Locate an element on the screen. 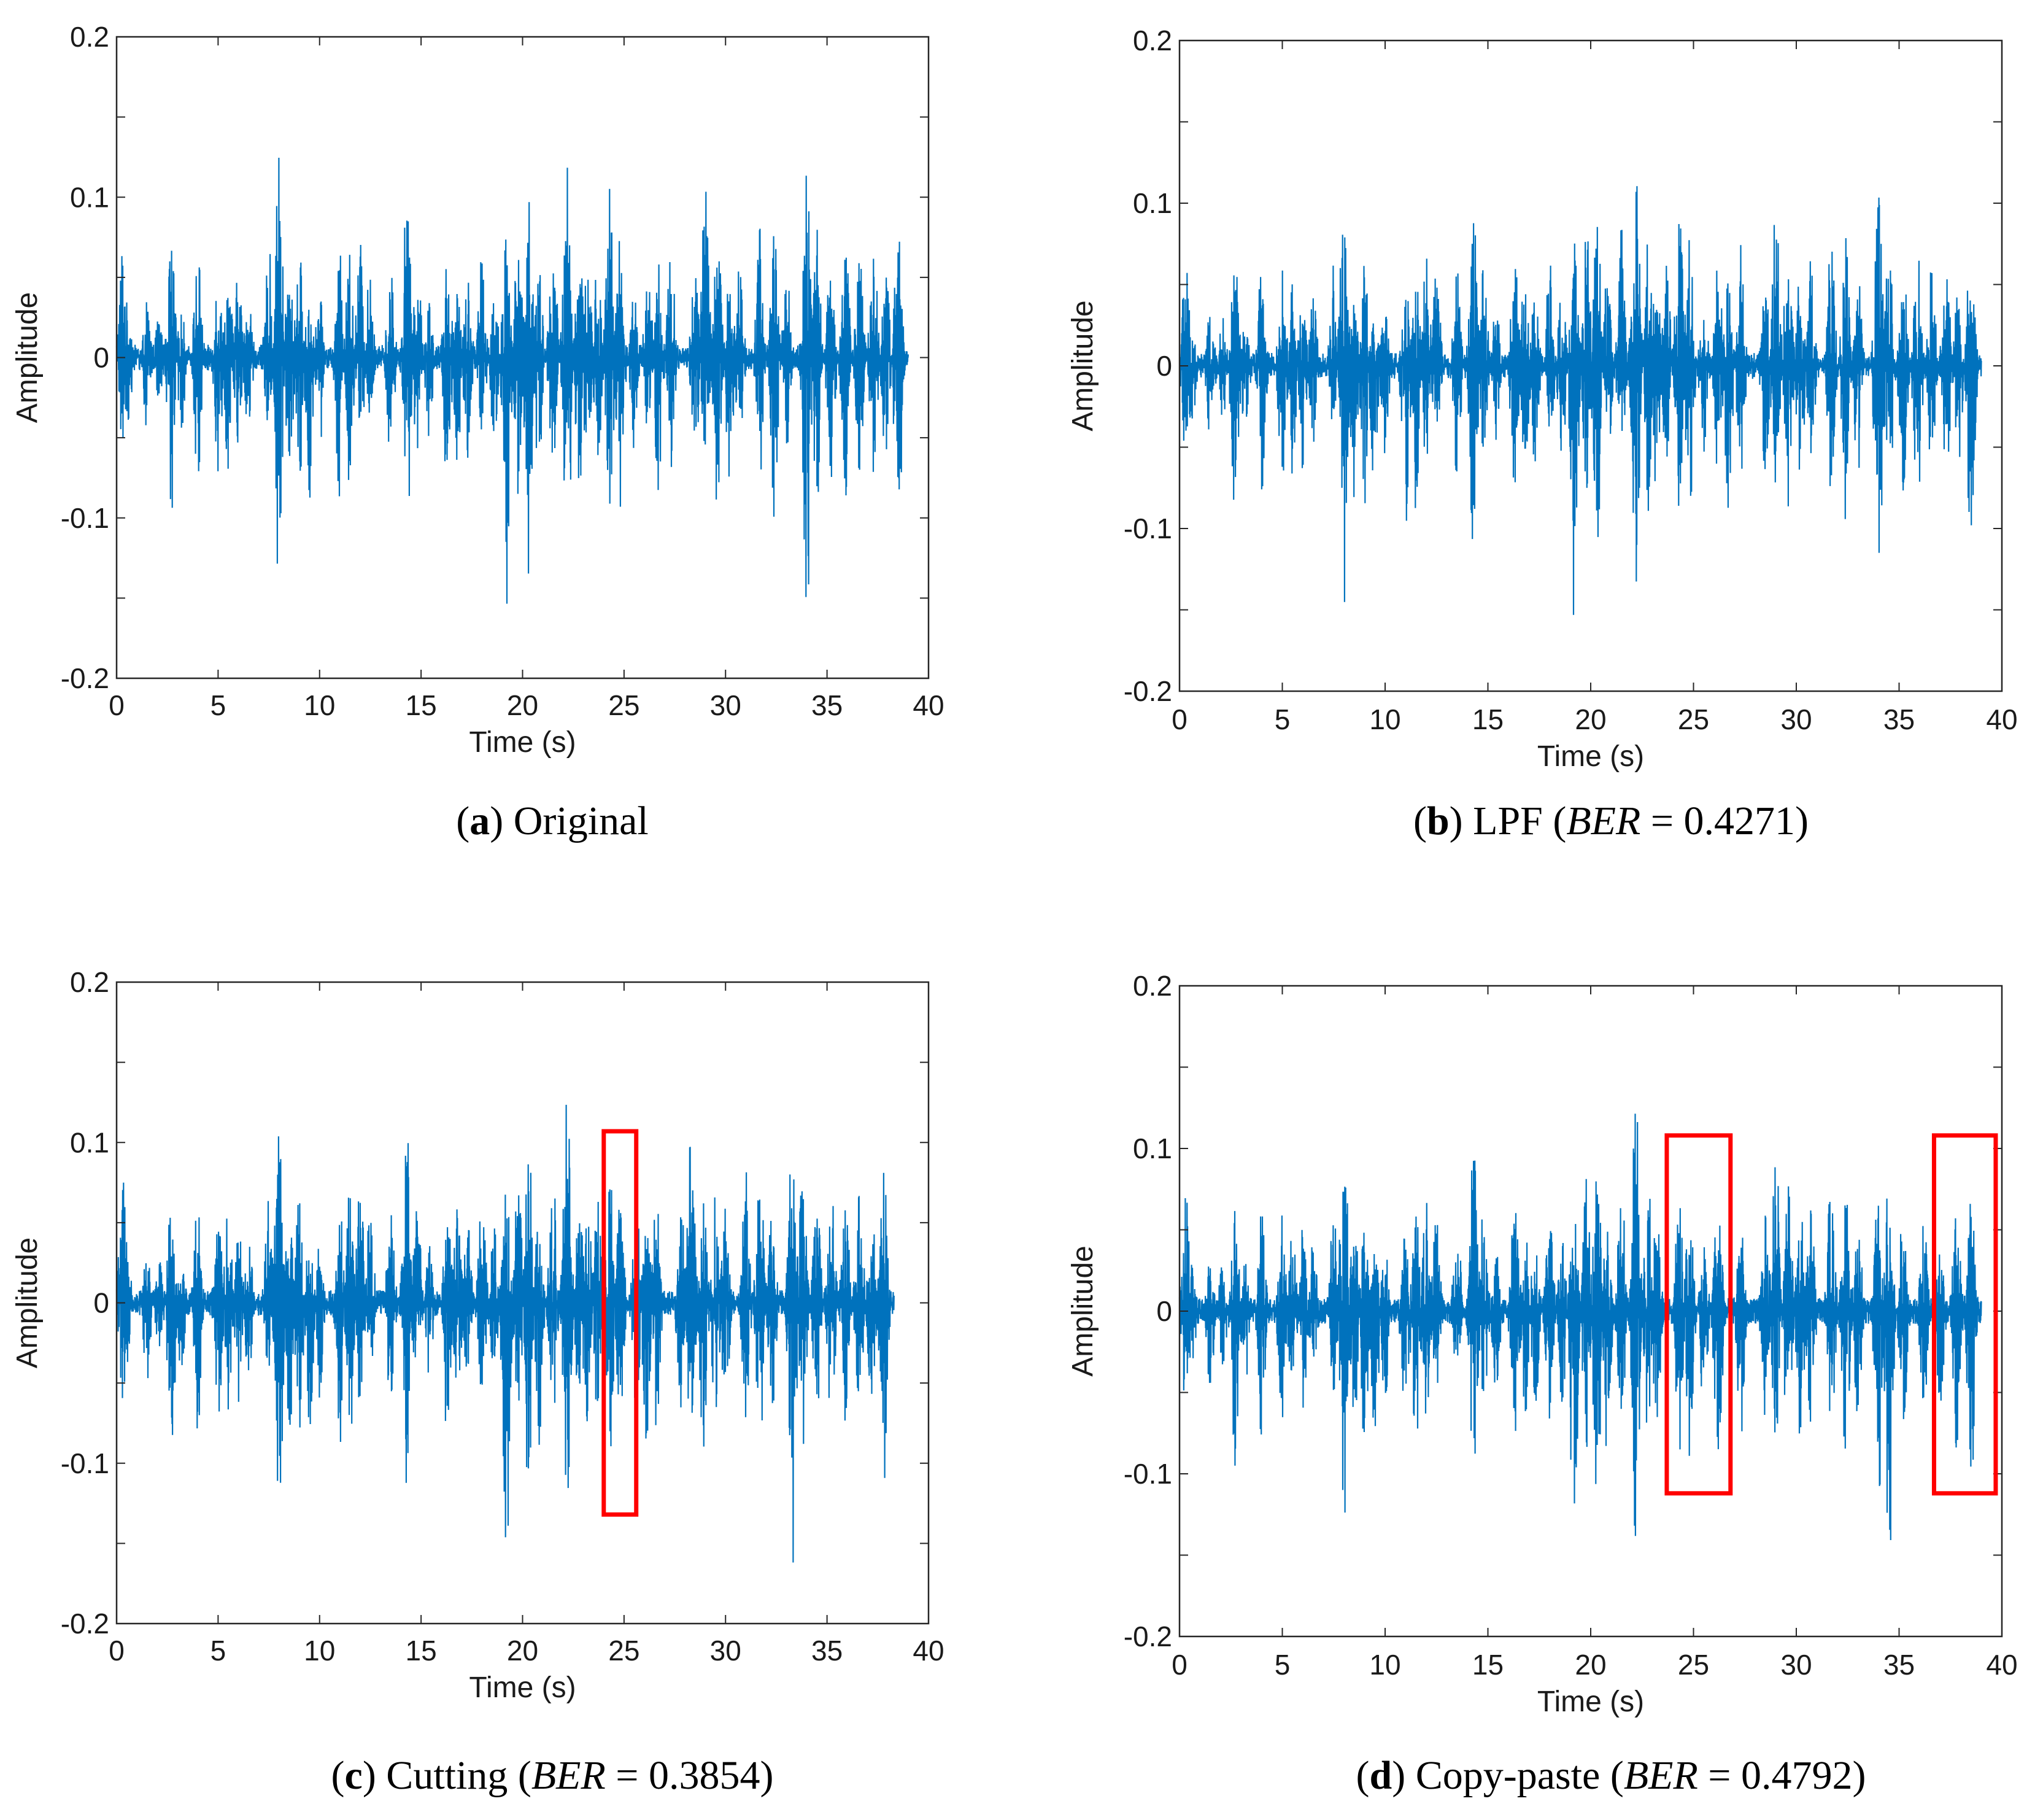  x-tick-label-a-8: 40 is located at coordinates (929, 705).